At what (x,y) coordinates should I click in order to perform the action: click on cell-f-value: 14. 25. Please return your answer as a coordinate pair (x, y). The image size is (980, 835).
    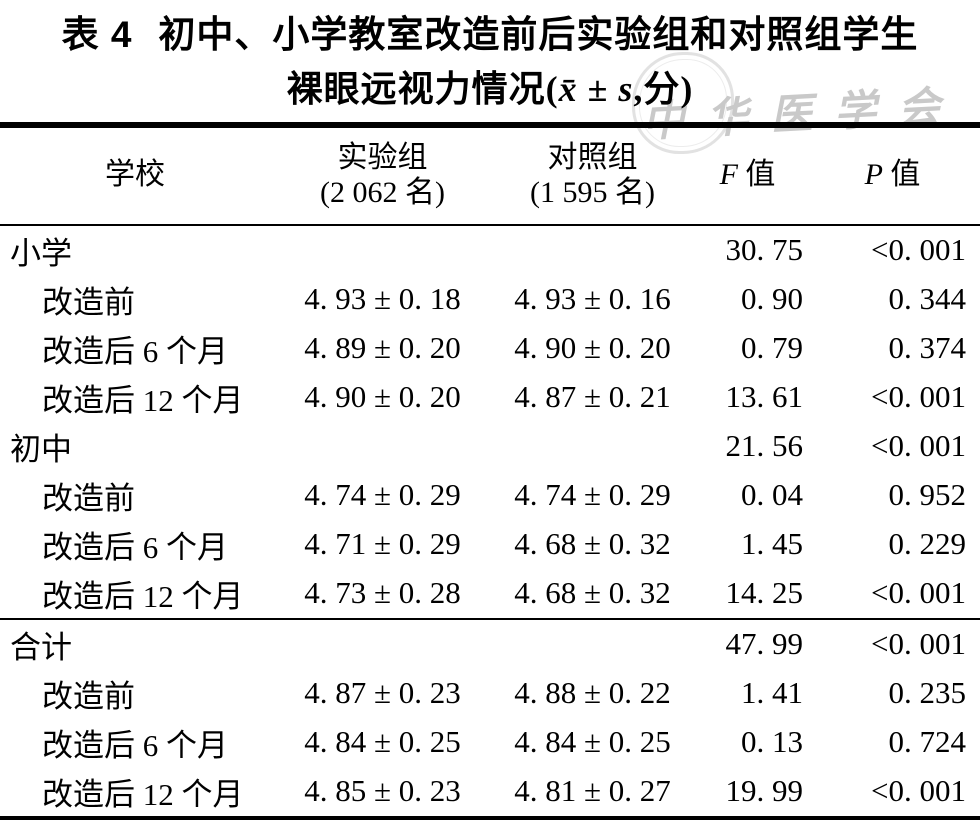
    Looking at the image, I should click on (764, 593).